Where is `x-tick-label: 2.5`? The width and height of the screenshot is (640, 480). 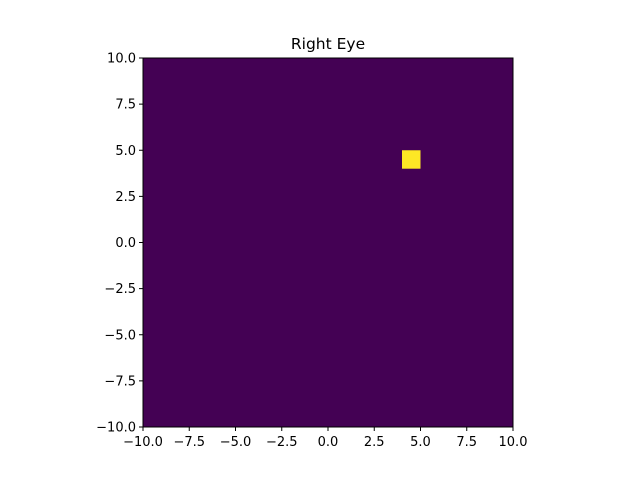
x-tick-label: 2.5 is located at coordinates (374, 442).